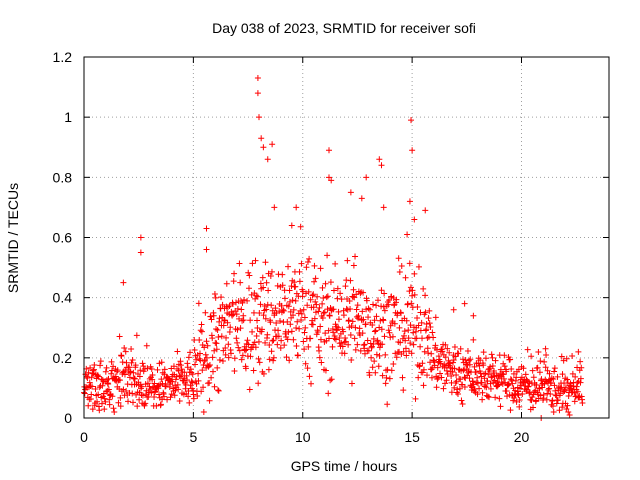 This screenshot has width=640, height=480. I want to click on y-tick-label: 0, so click(68, 418).